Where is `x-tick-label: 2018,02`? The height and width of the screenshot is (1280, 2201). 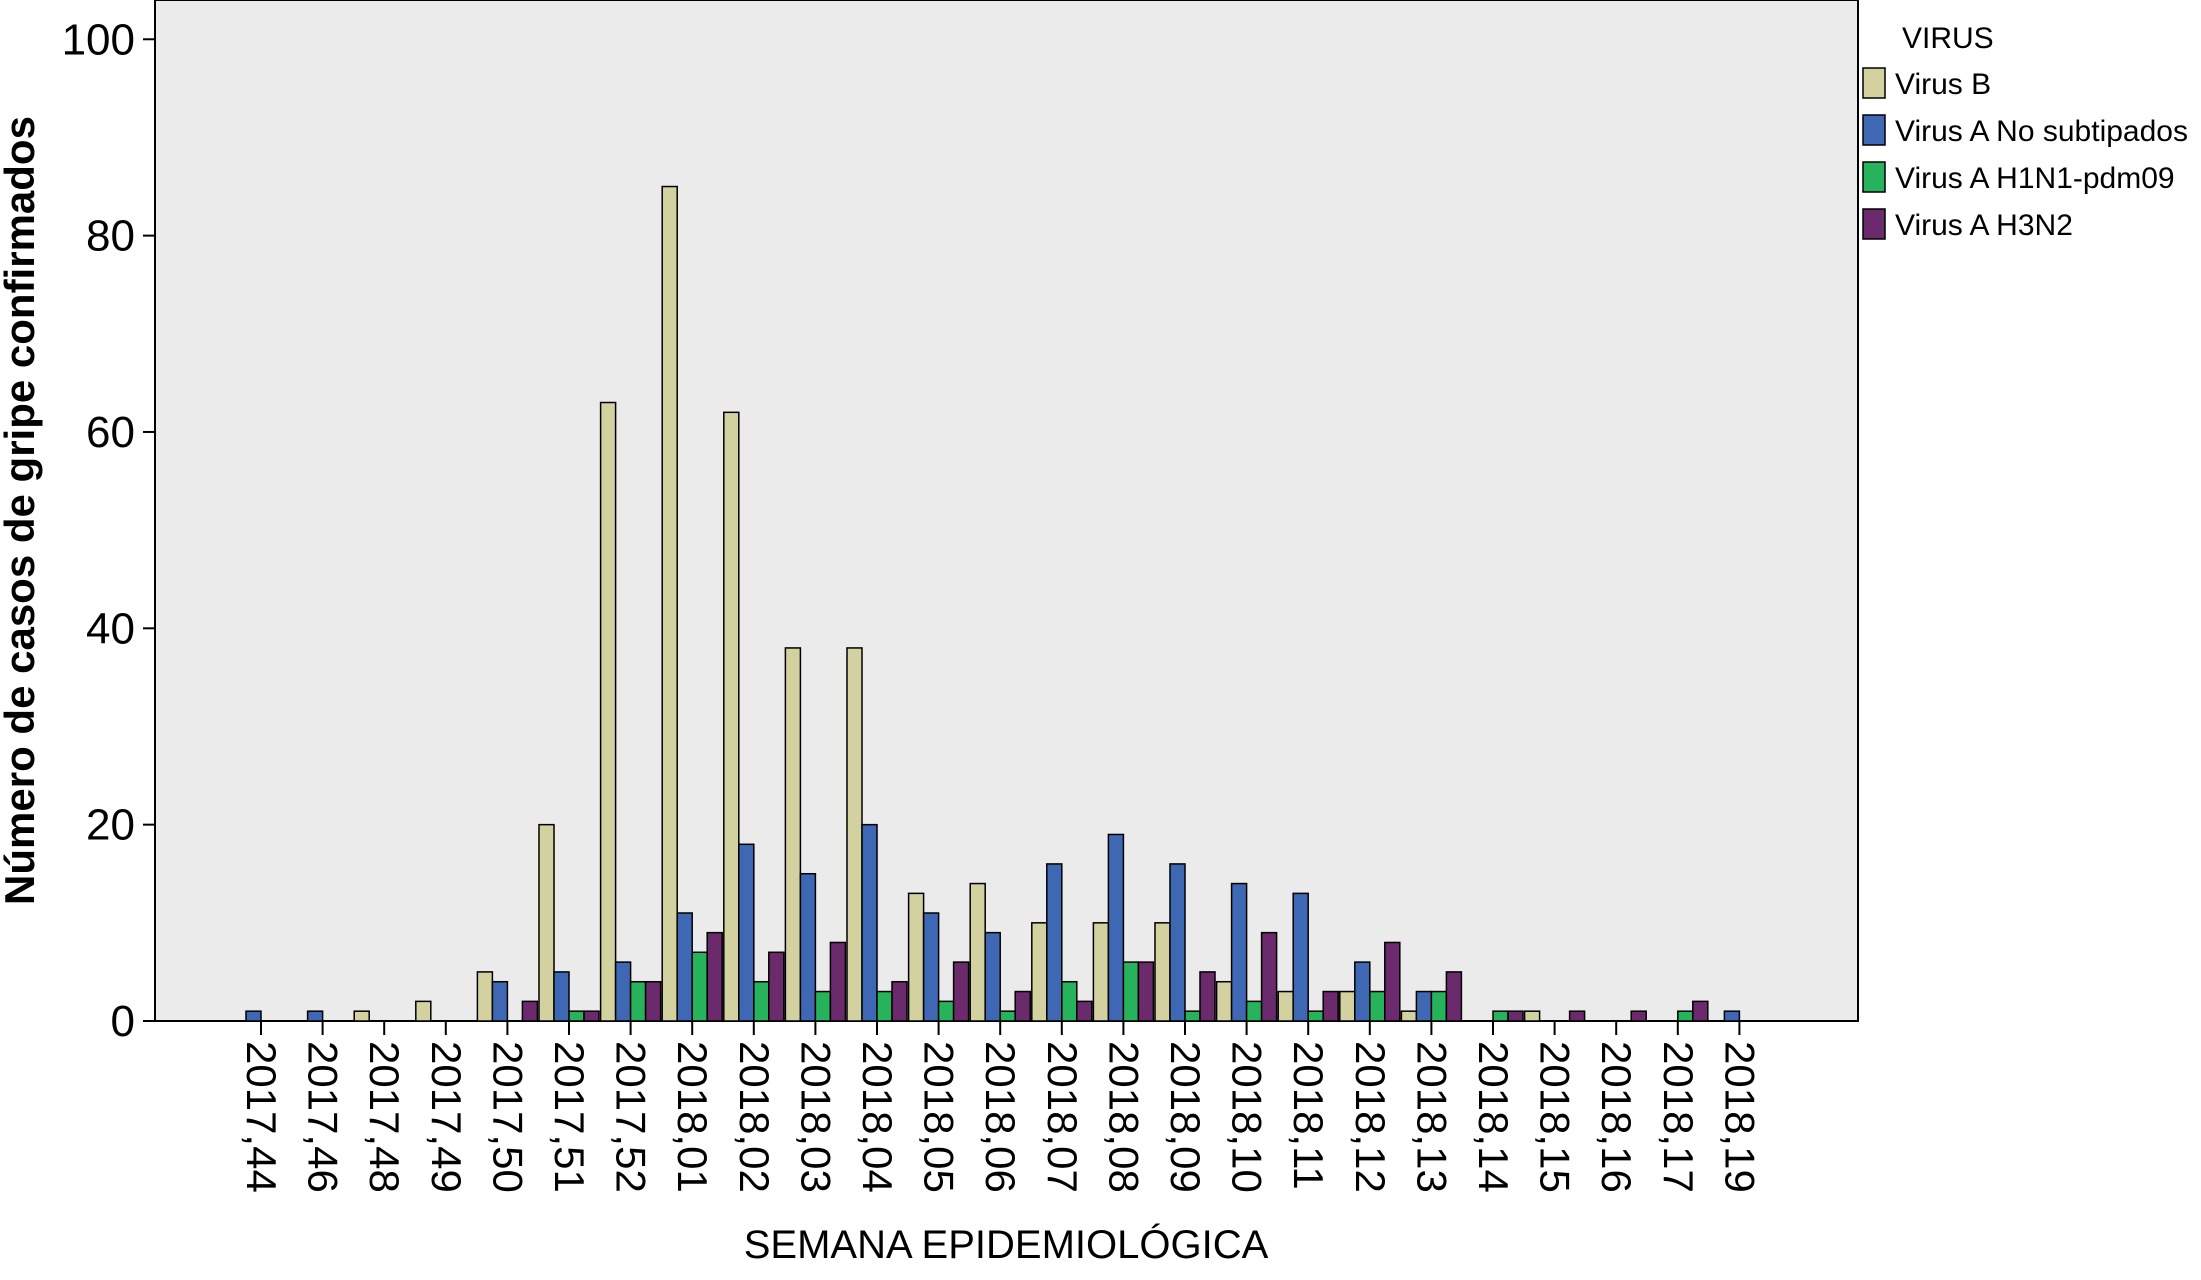
x-tick-label: 2018,02 is located at coordinates (754, 1117).